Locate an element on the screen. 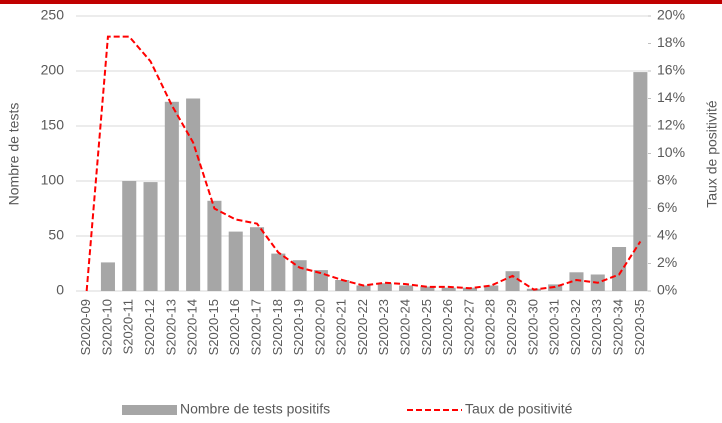 This screenshot has width=722, height=423. y-tick-label: 0 is located at coordinates (60, 290).